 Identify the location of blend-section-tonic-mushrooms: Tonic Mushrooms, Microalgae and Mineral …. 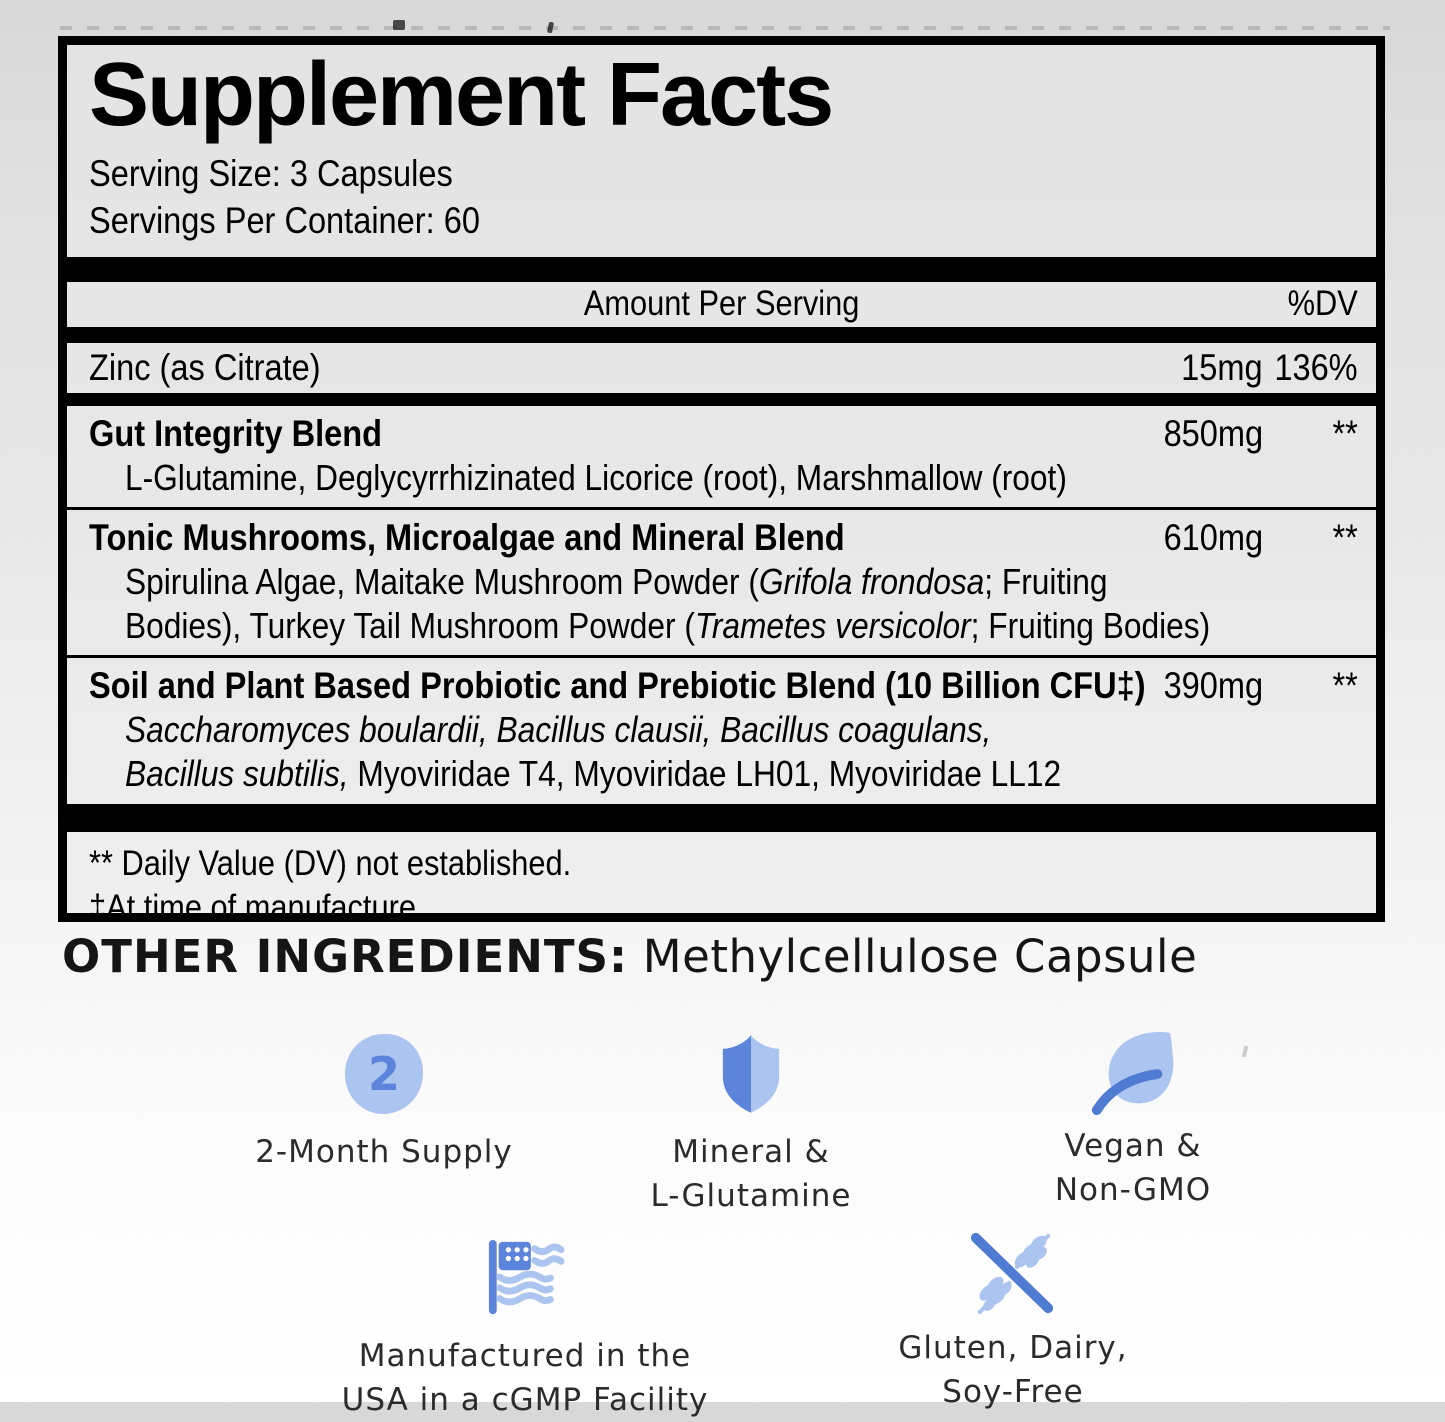
(721, 579).